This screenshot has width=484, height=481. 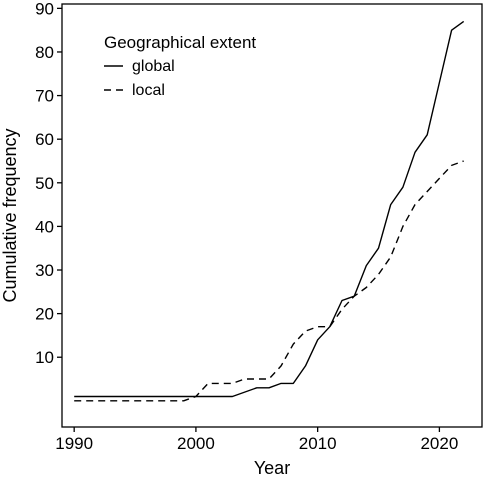 What do you see at coordinates (44, 9) in the screenshot?
I see `y-tick-label: 90` at bounding box center [44, 9].